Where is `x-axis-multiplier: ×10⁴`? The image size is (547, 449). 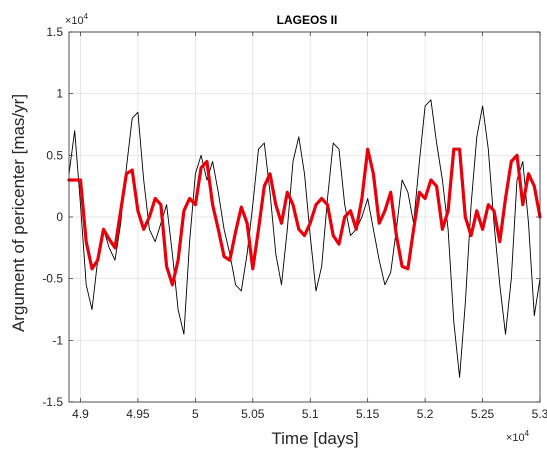 x-axis-multiplier: ×10⁴ is located at coordinates (518, 436).